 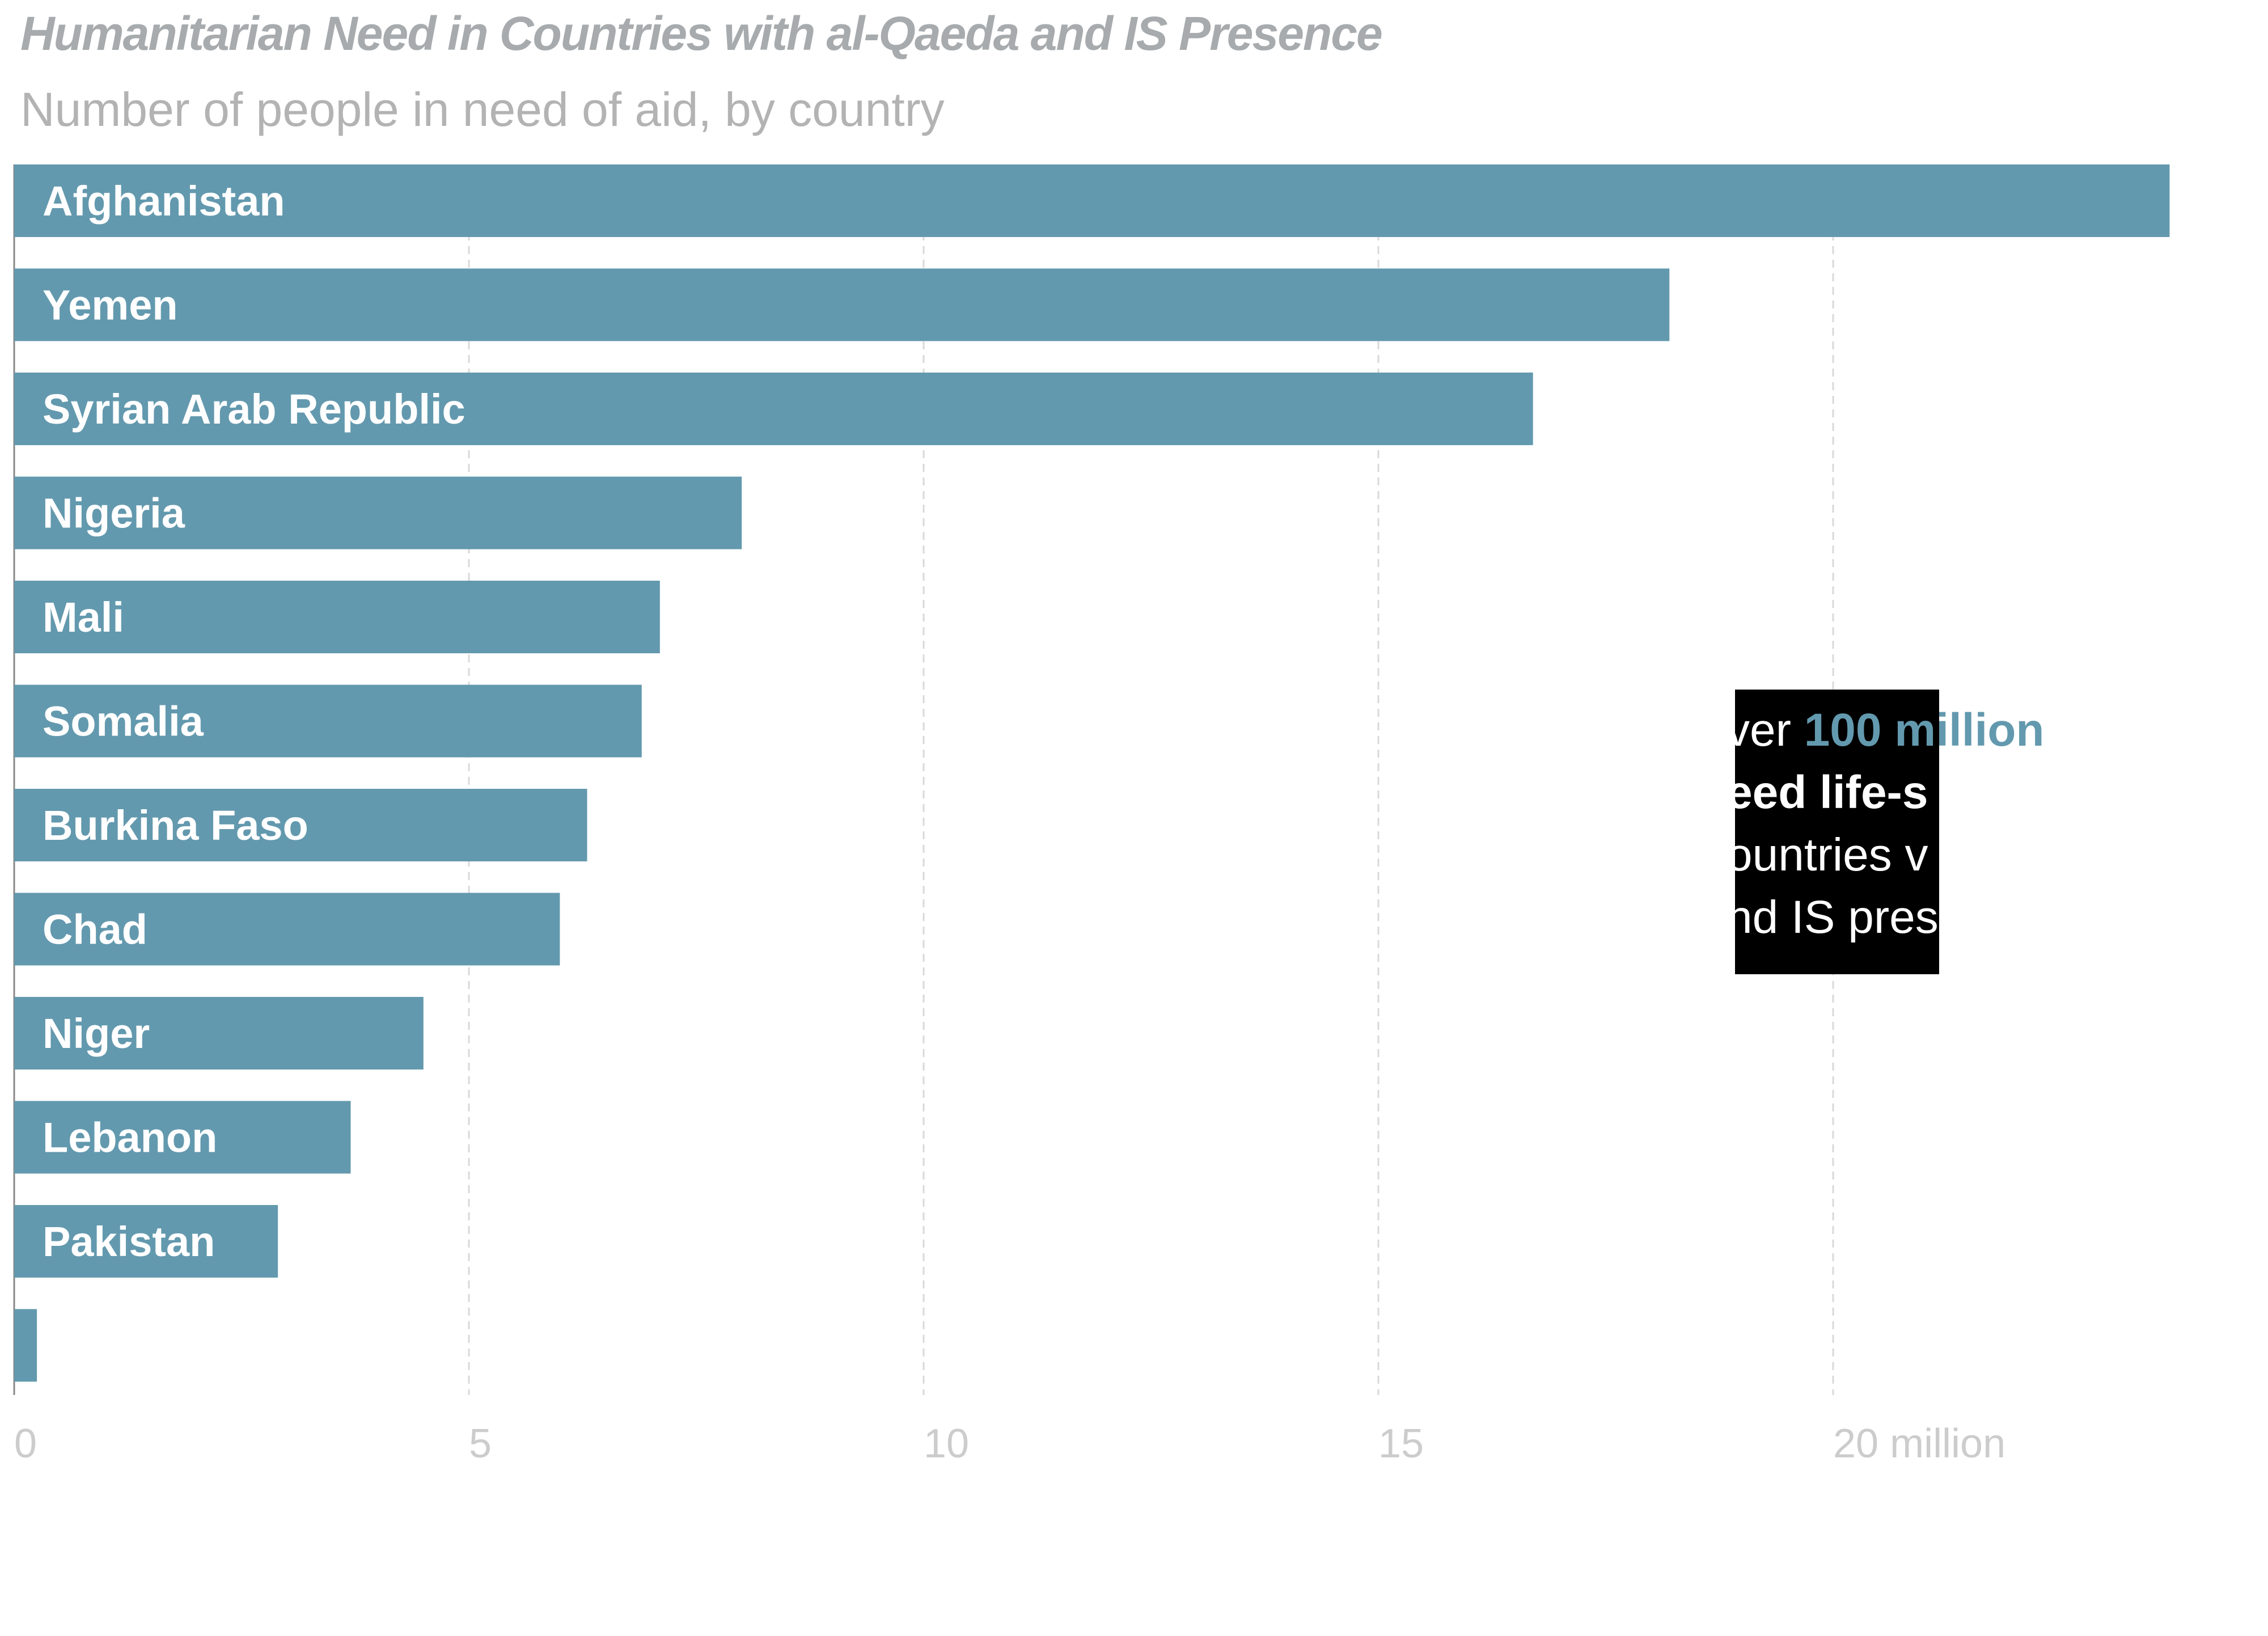 I want to click on x-tick-label: 15, so click(x=1401, y=1443).